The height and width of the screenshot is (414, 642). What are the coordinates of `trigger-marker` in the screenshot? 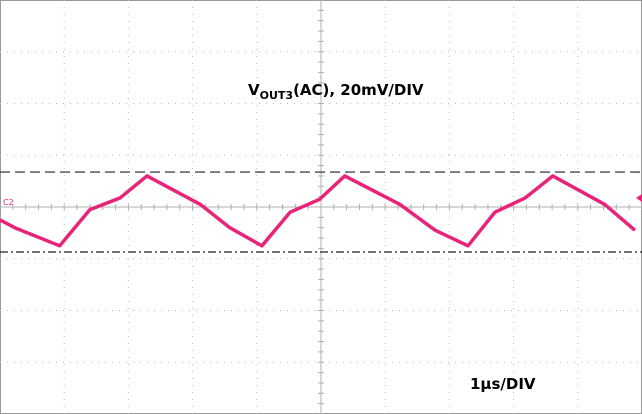 It's located at (639, 198).